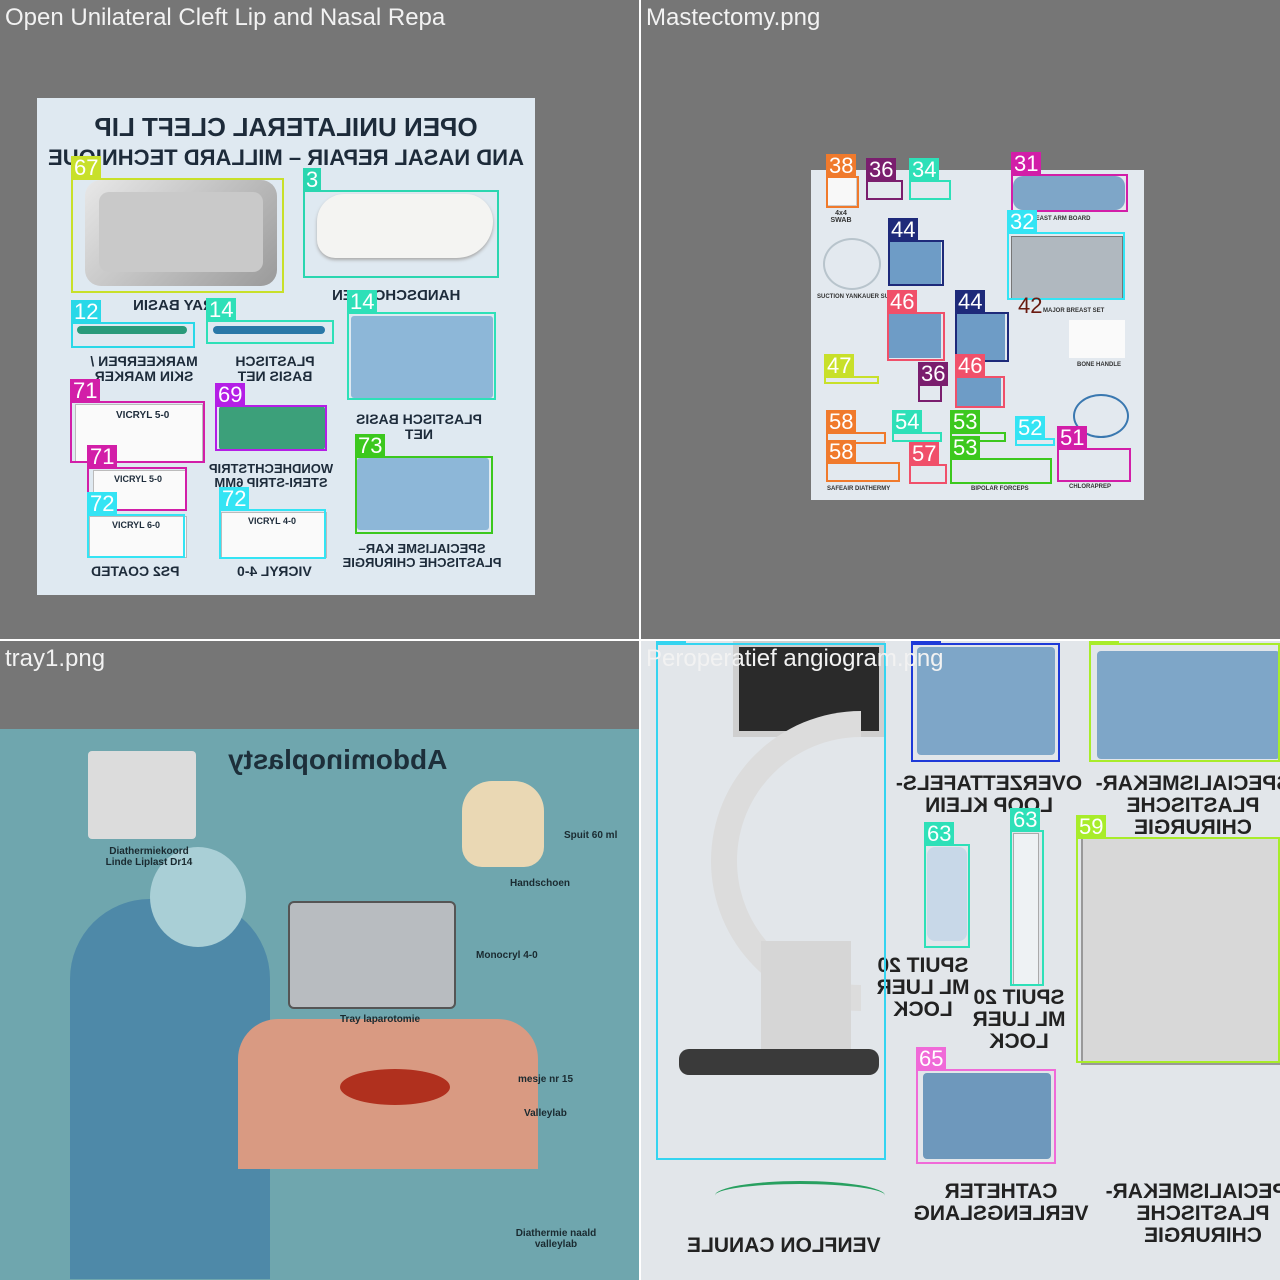  Describe the element at coordinates (540, 883) in the screenshot. I see `tray-label: Handschoen` at that location.